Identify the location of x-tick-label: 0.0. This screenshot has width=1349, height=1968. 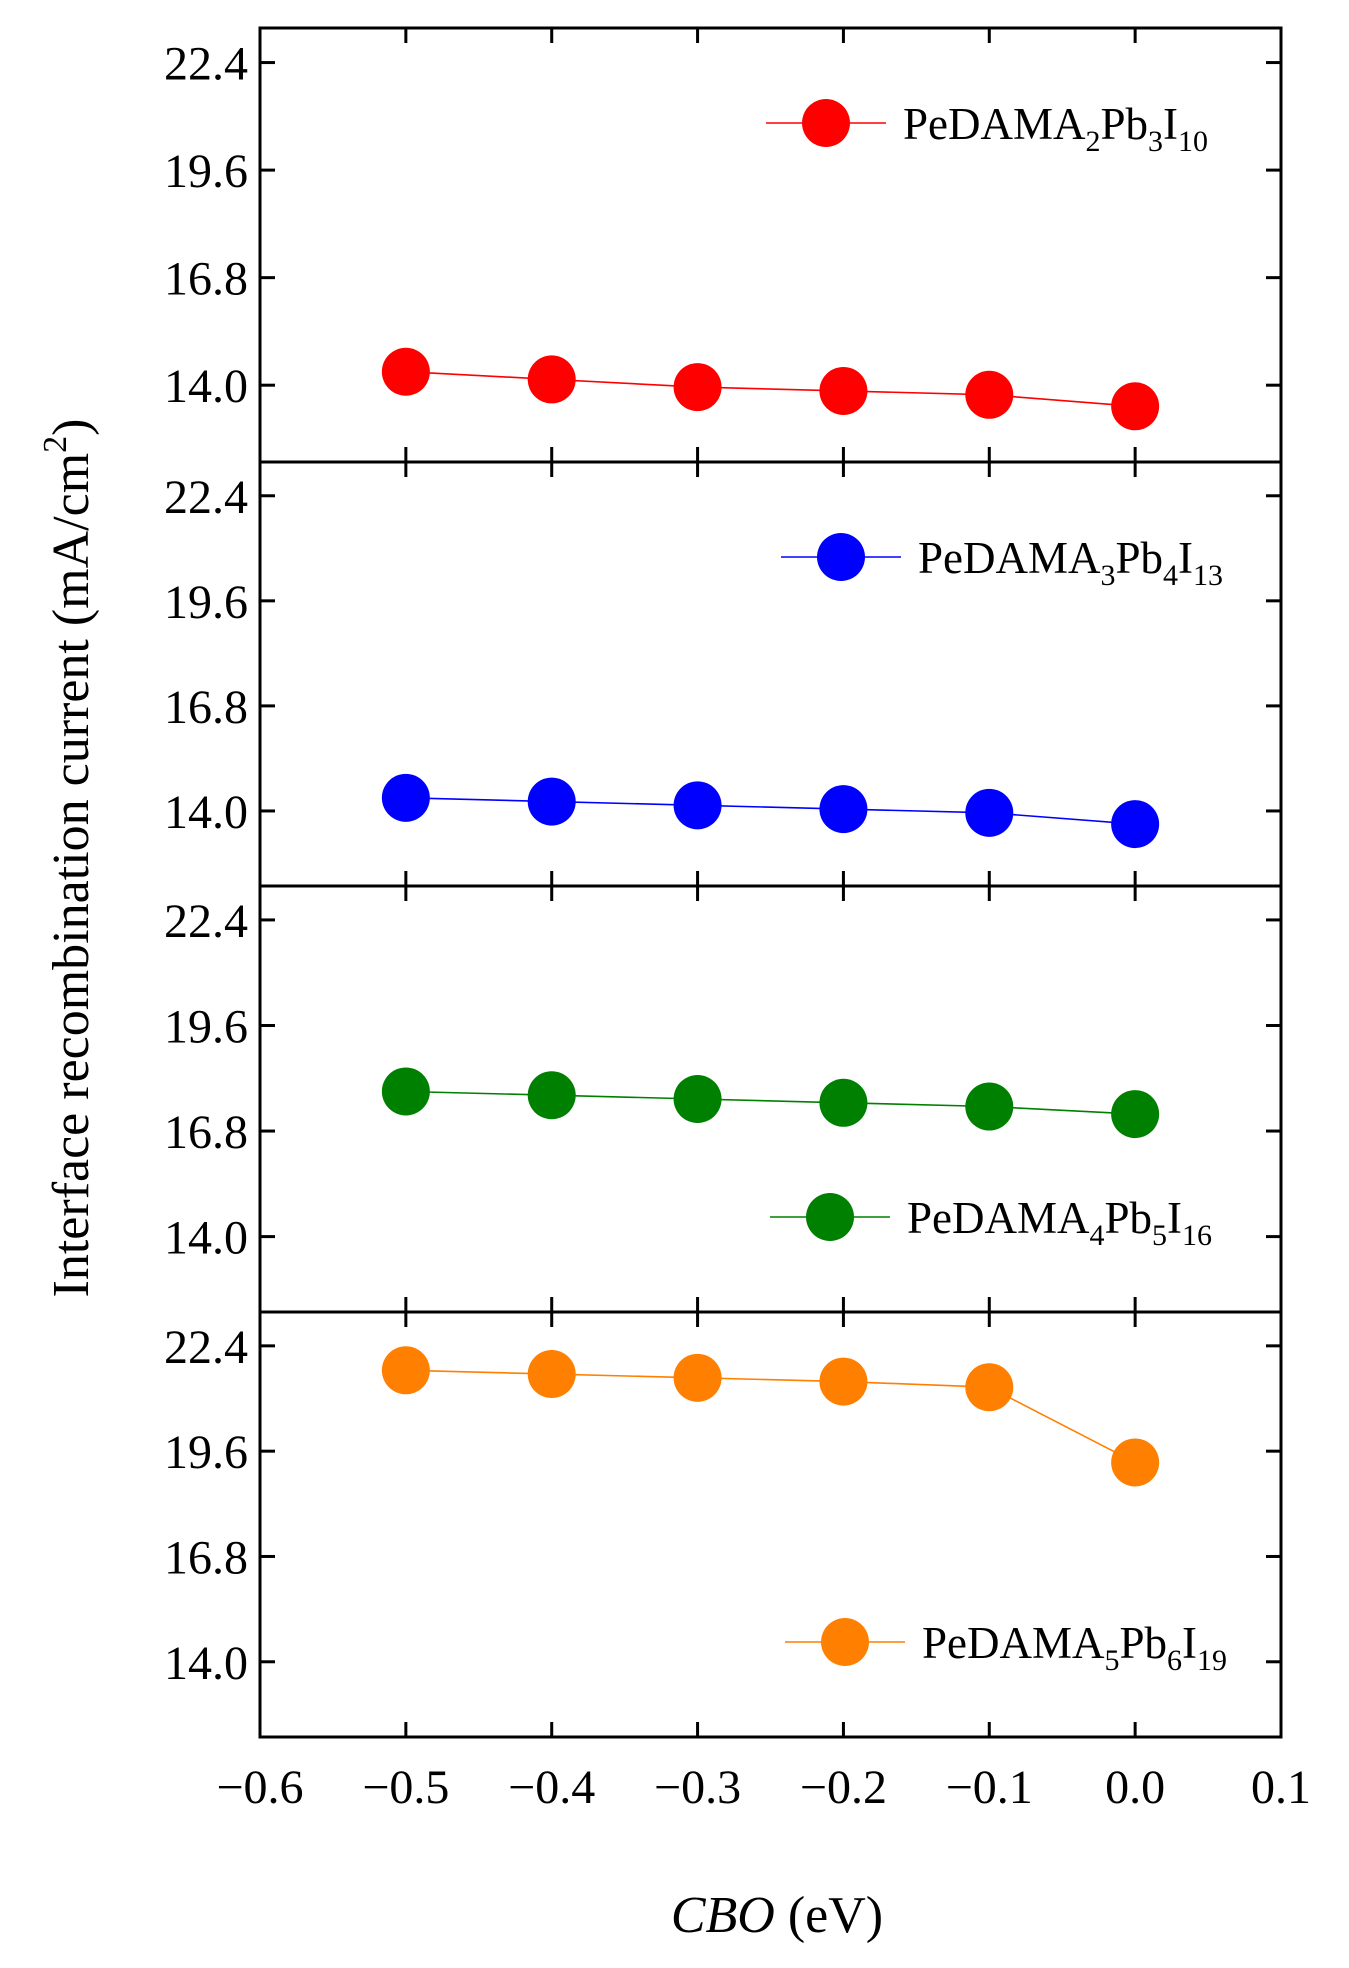
(1135, 1787).